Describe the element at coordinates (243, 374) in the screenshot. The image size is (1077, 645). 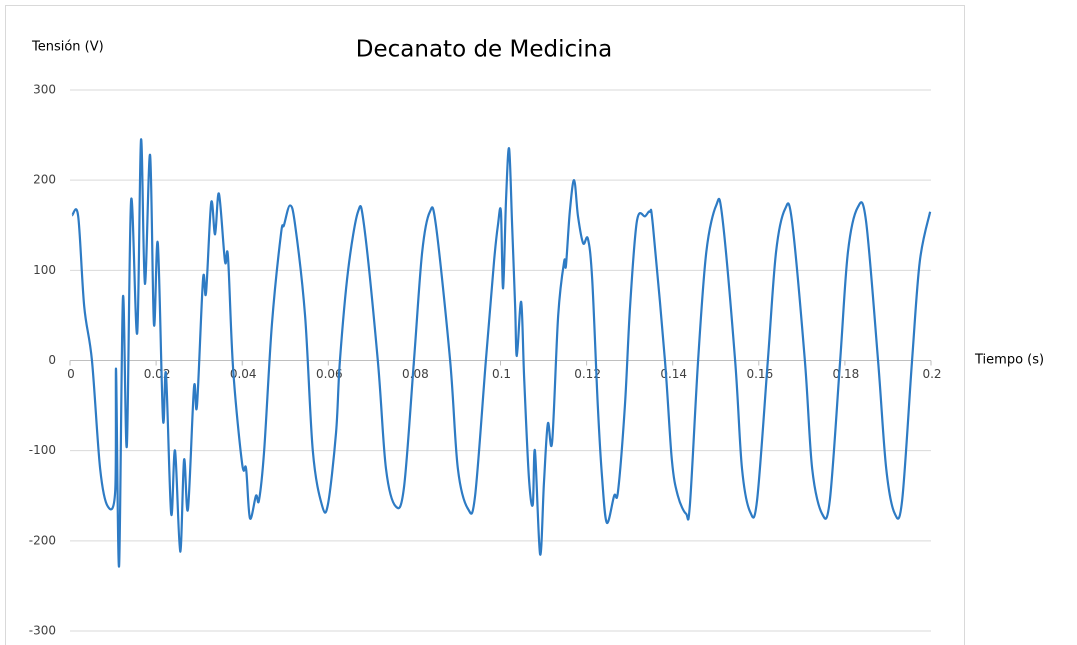
I see `x-tick-label: 0.04` at that location.